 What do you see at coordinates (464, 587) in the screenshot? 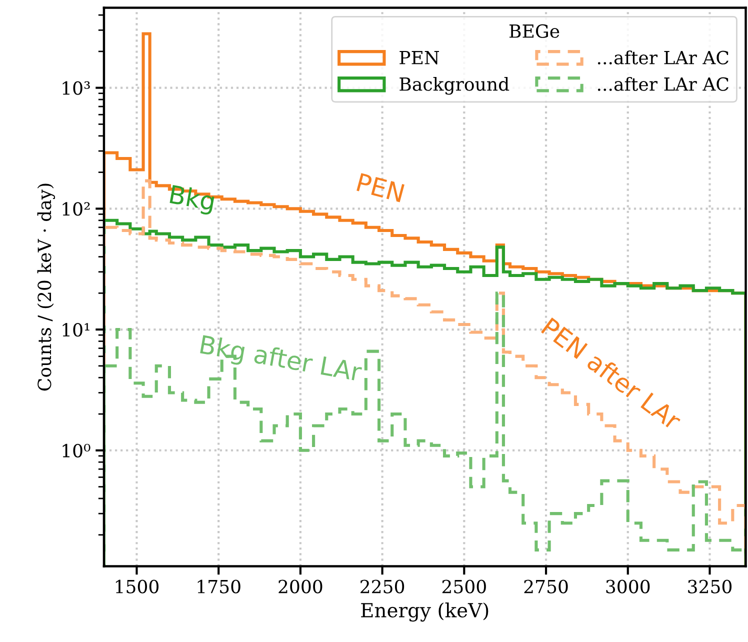
I see `x-tick-label: 2500` at bounding box center [464, 587].